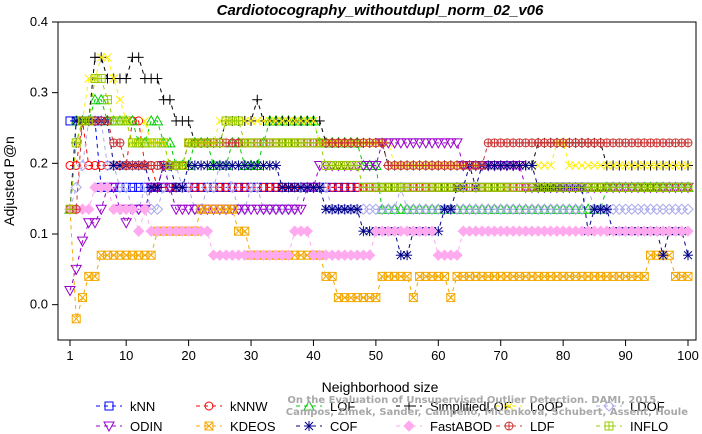  Describe the element at coordinates (69, 355) in the screenshot. I see `x-tick-label: 1` at that location.